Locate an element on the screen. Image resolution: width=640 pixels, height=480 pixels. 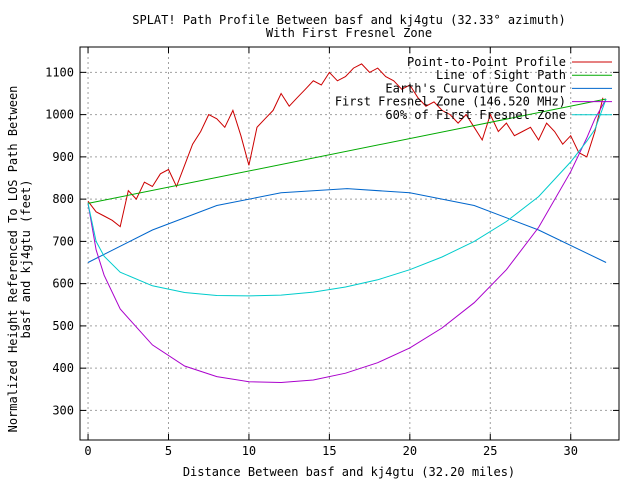
chart-subtitle: With First Fresnel Zone is located at coordinates (349, 33).